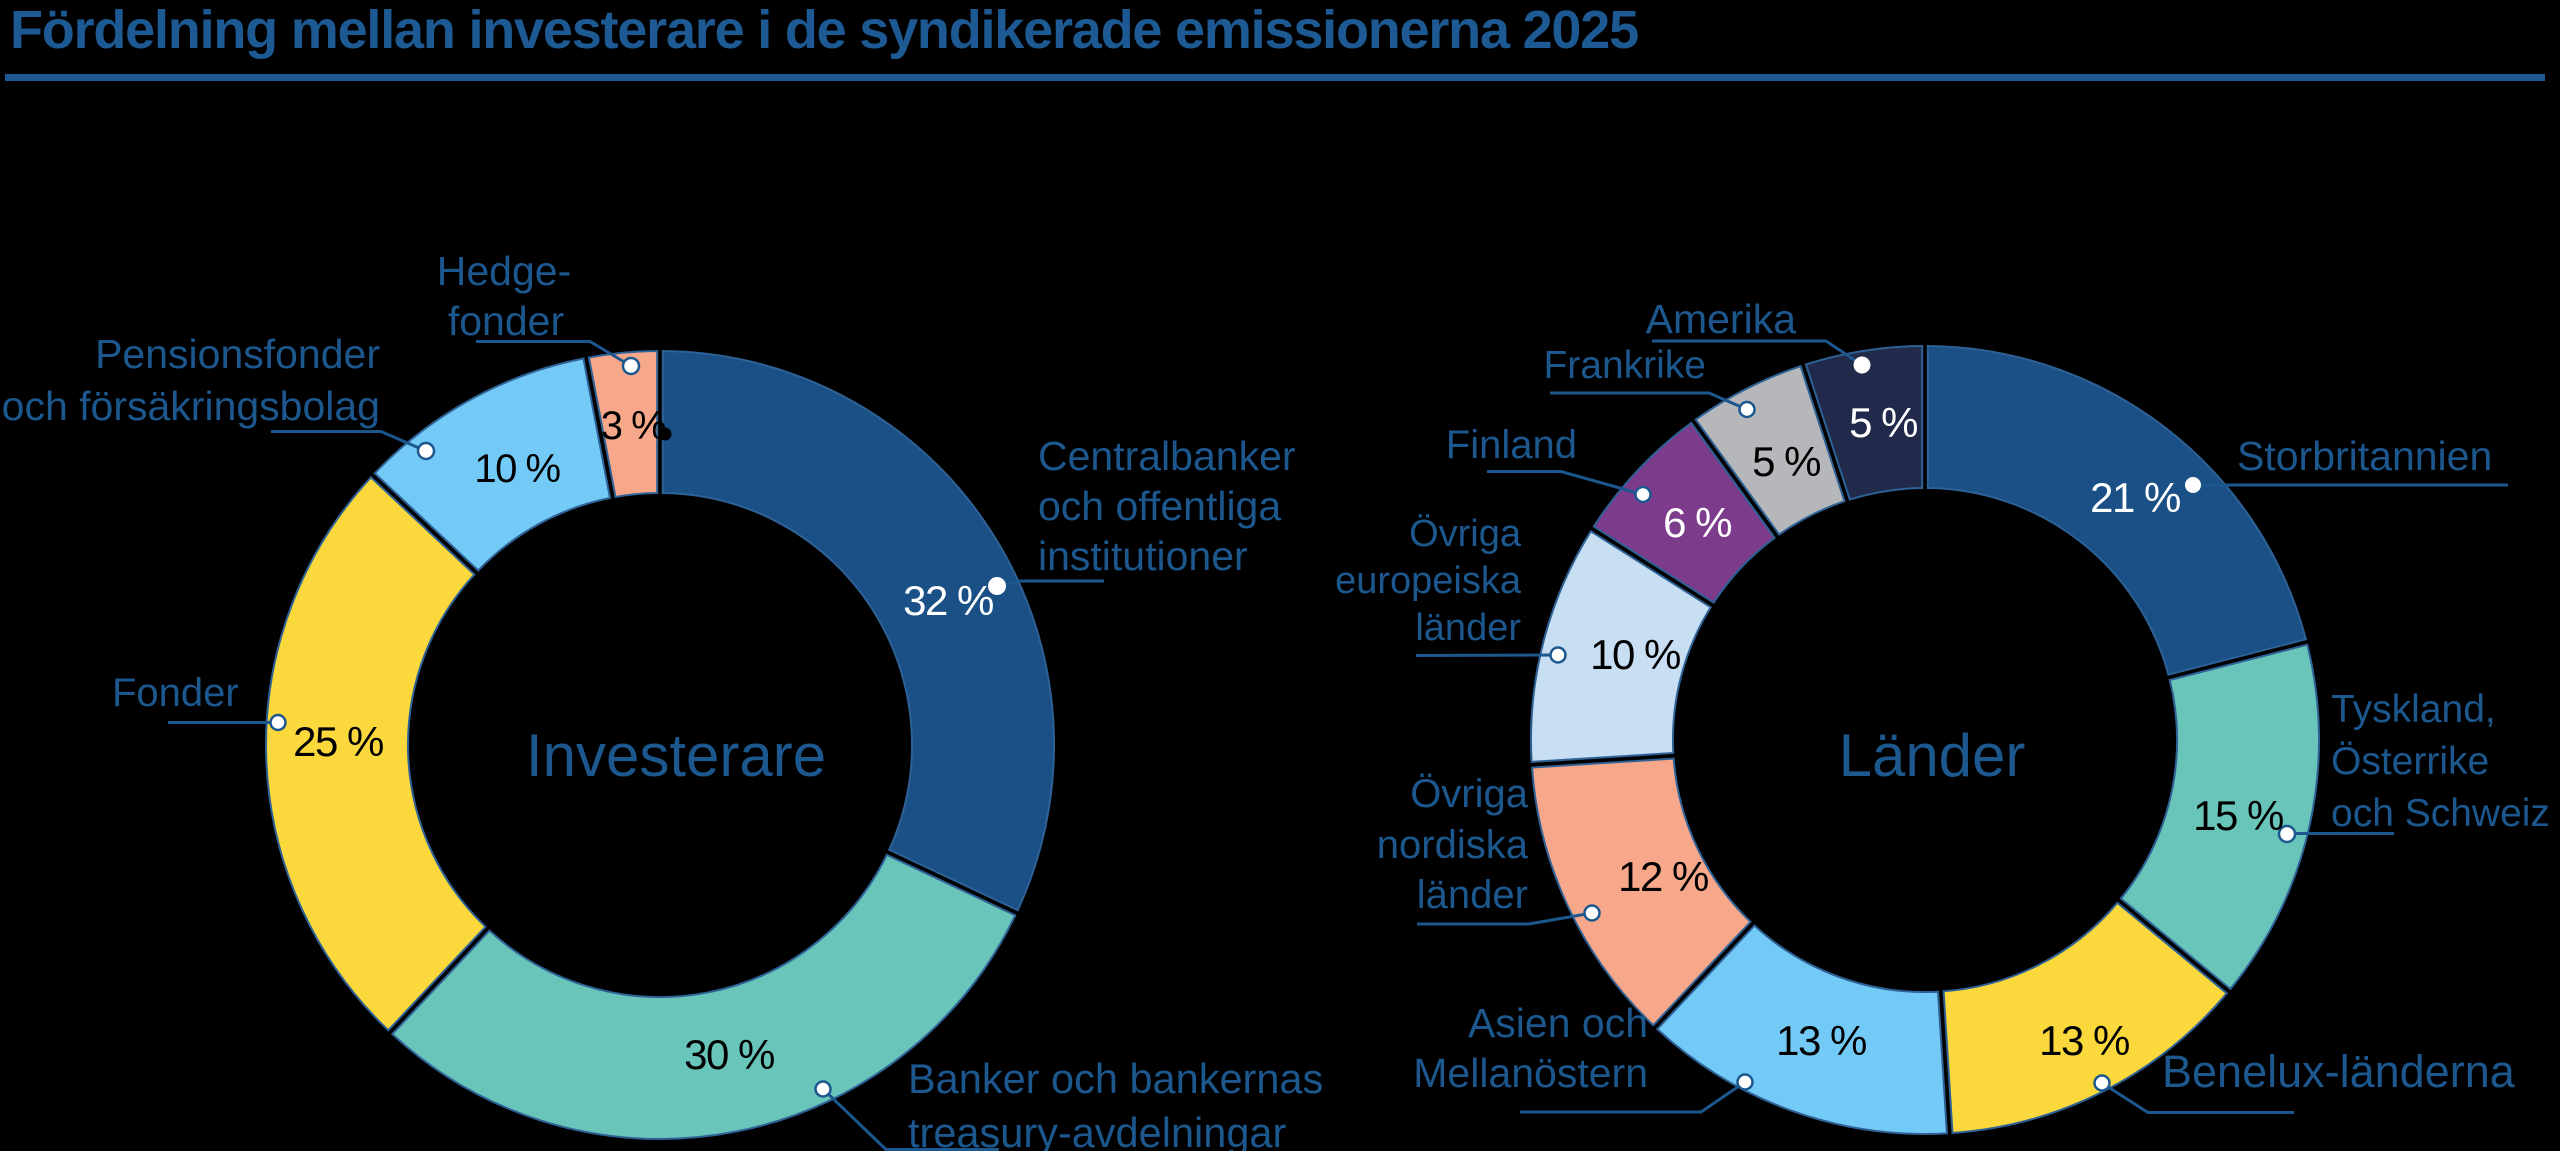 This screenshot has width=2560, height=1151. Describe the element at coordinates (1097, 1130) in the screenshot. I see `svg-text: treasury-avdelningar` at that location.